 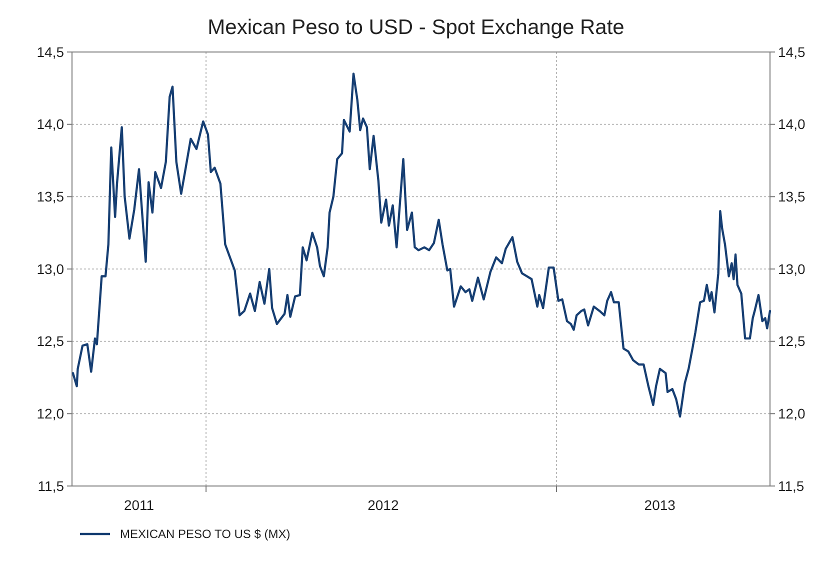 I want to click on legend-label: MEXICAN PESO TO US $ (MX), so click(x=205, y=534).